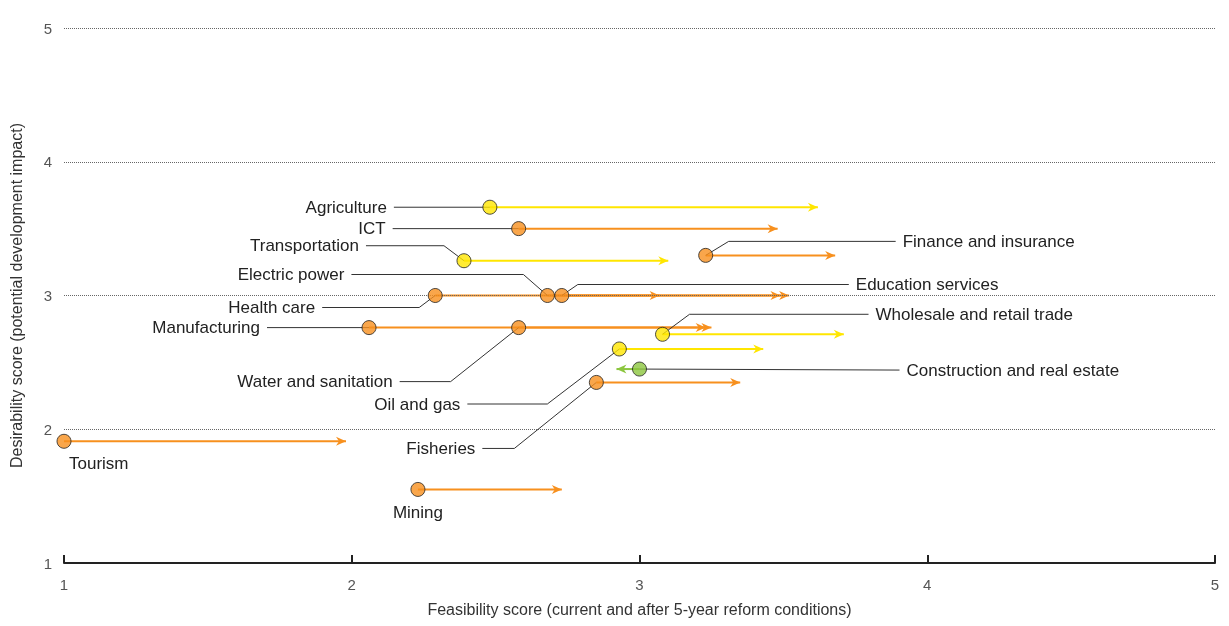 This screenshot has width=1229, height=626. What do you see at coordinates (47, 563) in the screenshot?
I see `y-tick-label: 1` at bounding box center [47, 563].